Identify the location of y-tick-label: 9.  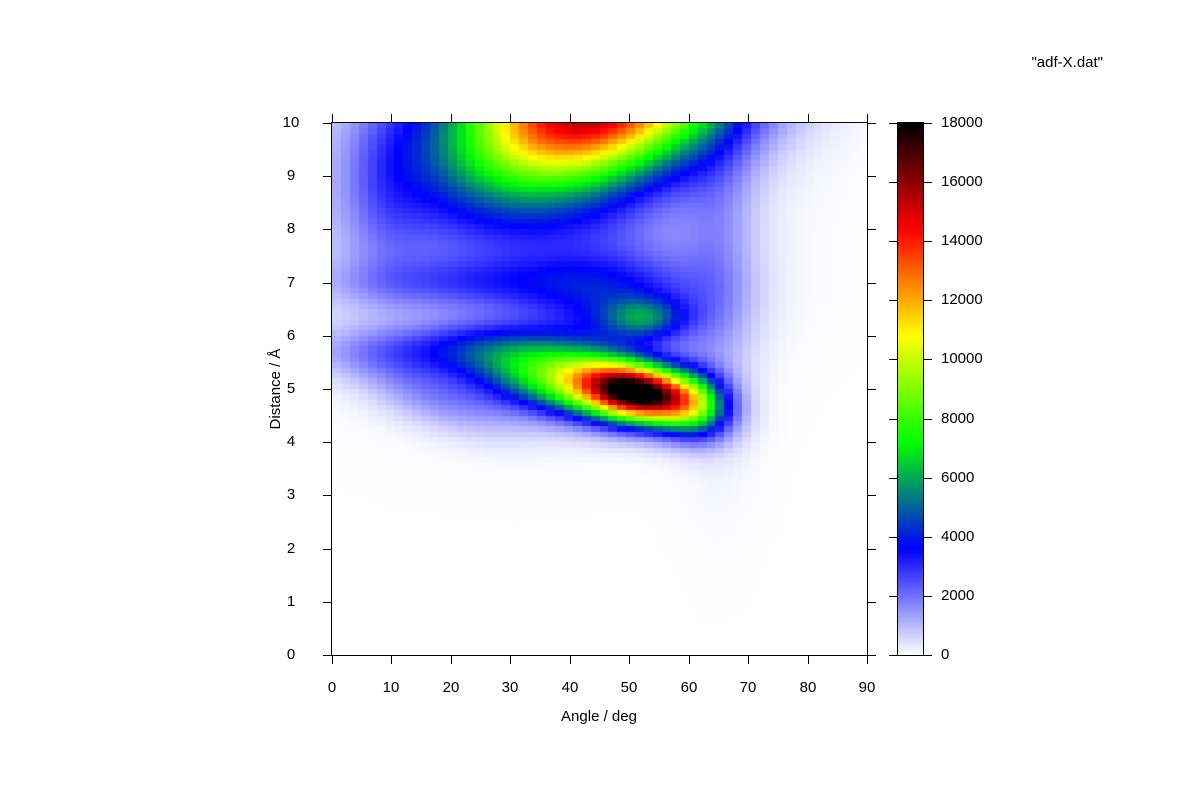
(291, 175).